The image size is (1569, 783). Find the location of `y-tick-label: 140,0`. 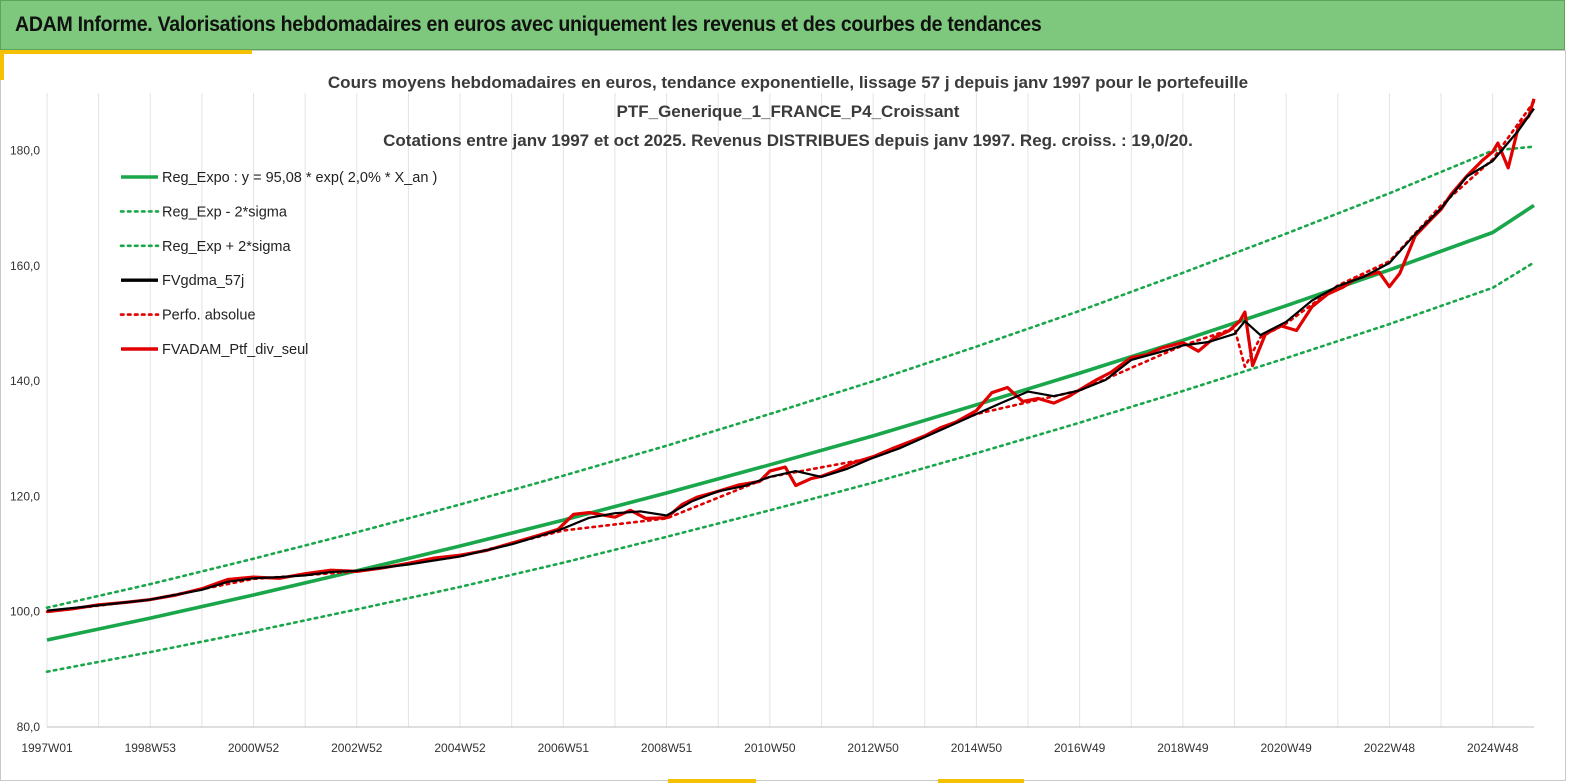

y-tick-label: 140,0 is located at coordinates (25, 381).